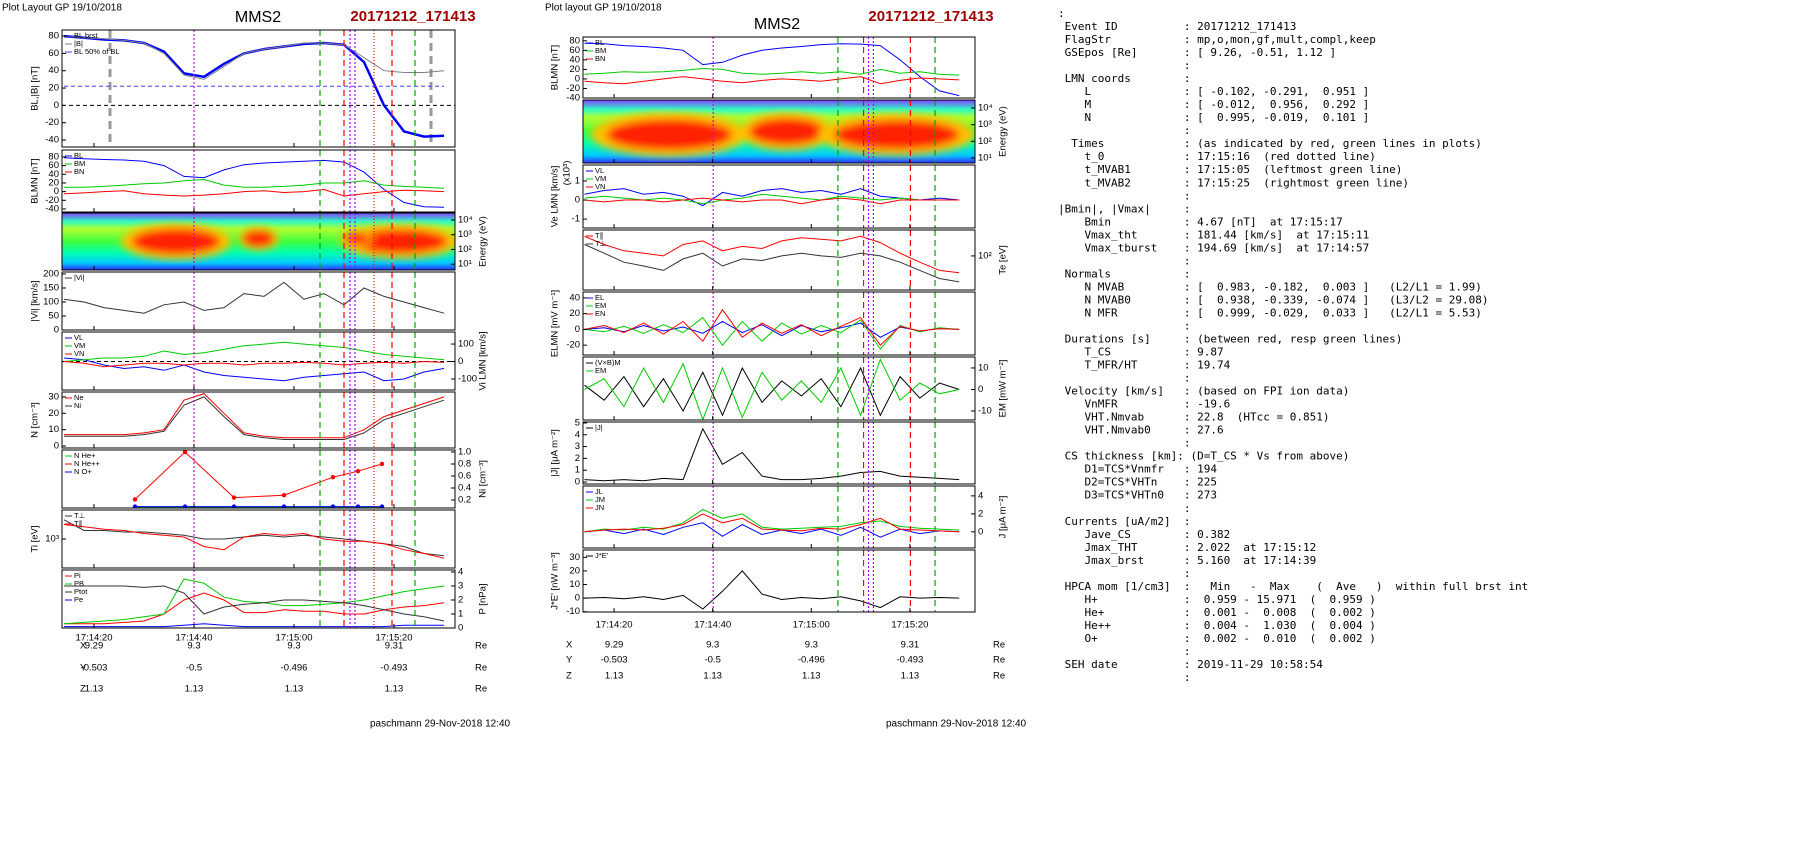  I want to click on legend-label: JM, so click(600, 499).